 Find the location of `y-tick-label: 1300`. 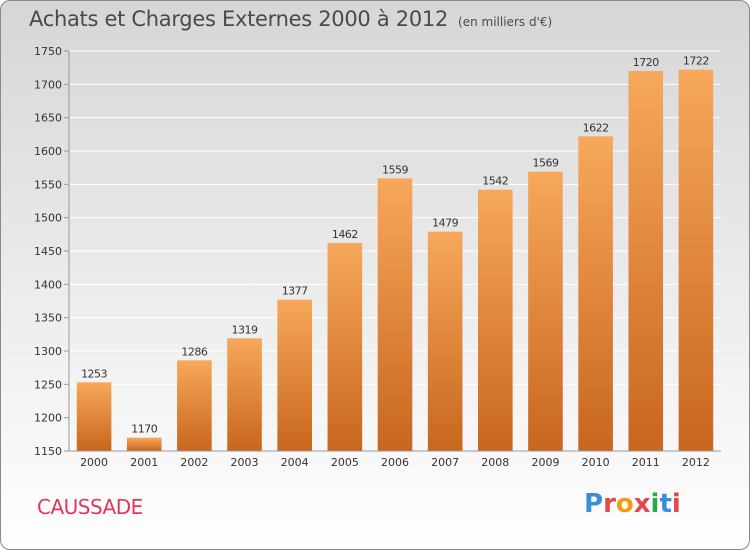

y-tick-label: 1300 is located at coordinates (48, 351).